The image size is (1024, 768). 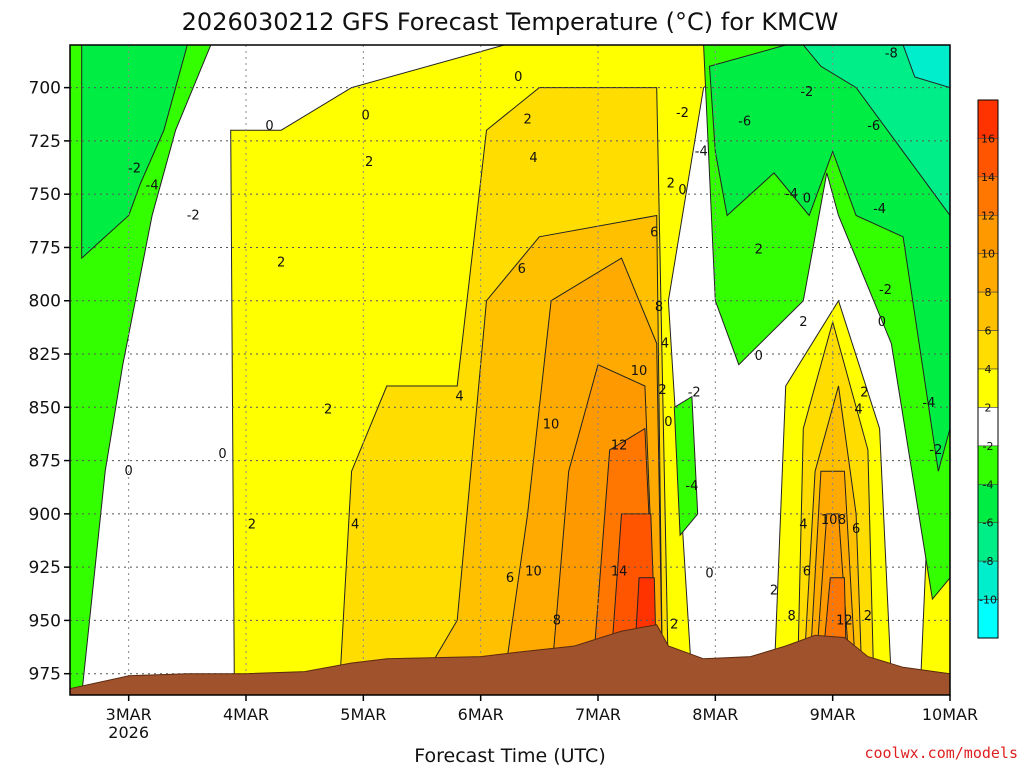 I want to click on colorbar-tick-label: 8, so click(x=988, y=292).